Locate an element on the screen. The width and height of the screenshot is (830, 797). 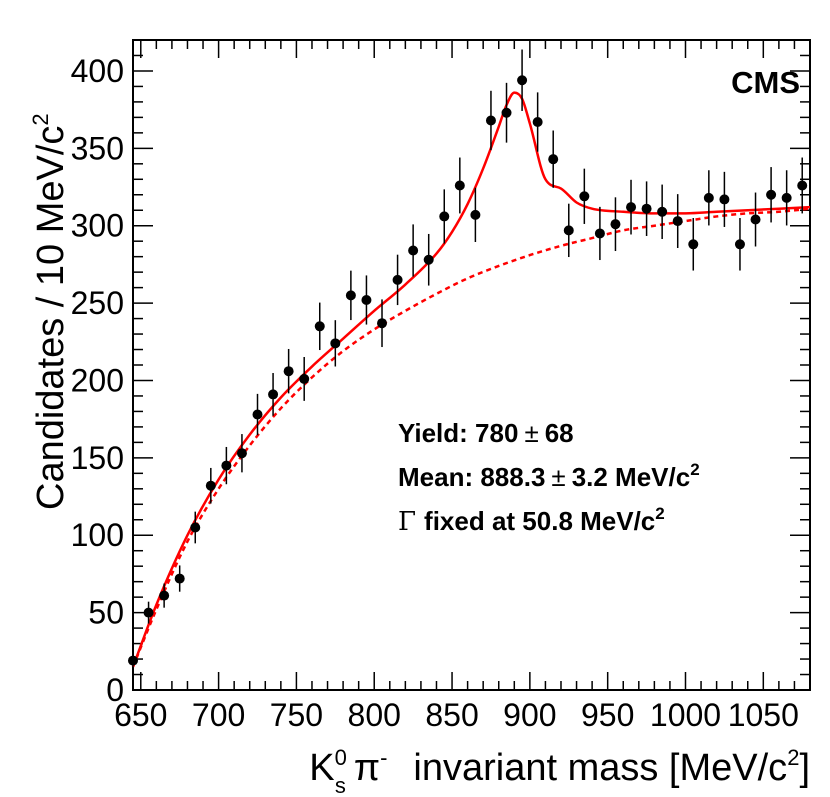
x-tick-label: 1000 is located at coordinates (685, 715).